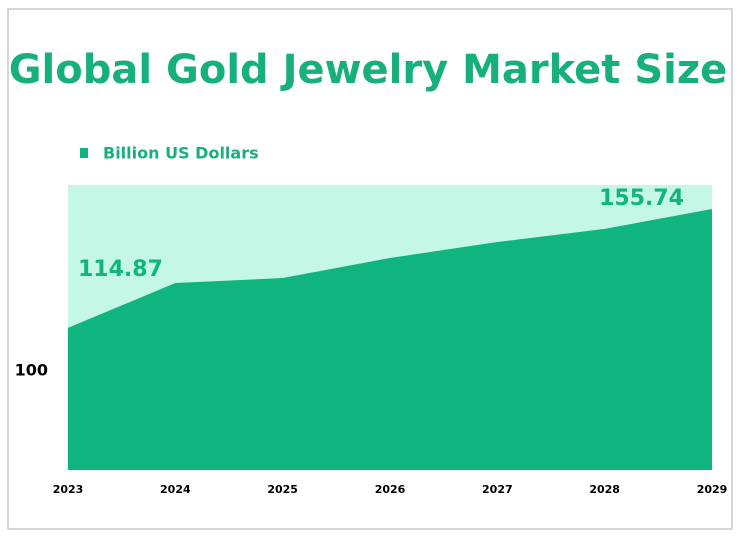  What do you see at coordinates (120, 269) in the screenshot?
I see `data-label: 114.87` at bounding box center [120, 269].